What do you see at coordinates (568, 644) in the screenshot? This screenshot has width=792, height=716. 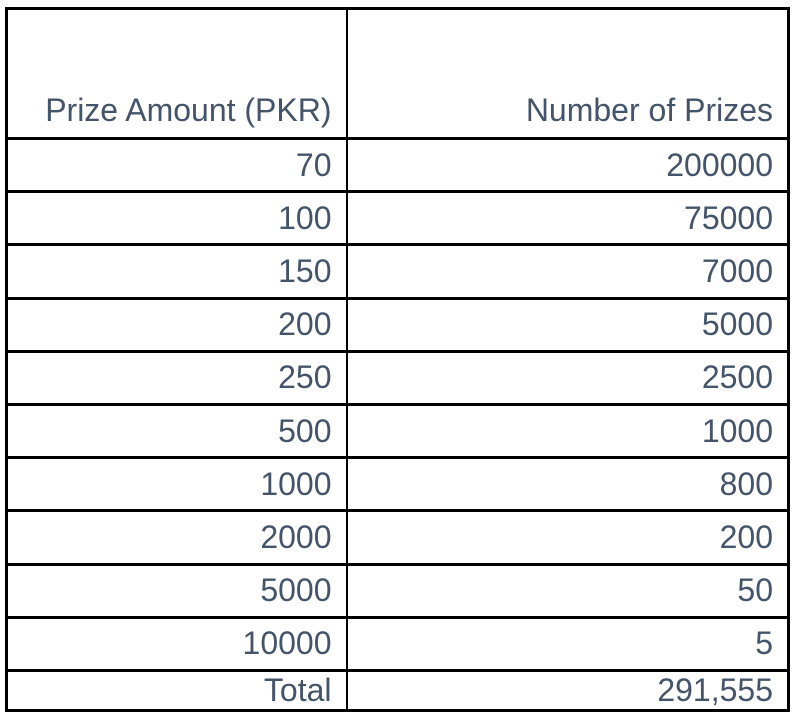 I see `number-of-prizes-cell: 5` at bounding box center [568, 644].